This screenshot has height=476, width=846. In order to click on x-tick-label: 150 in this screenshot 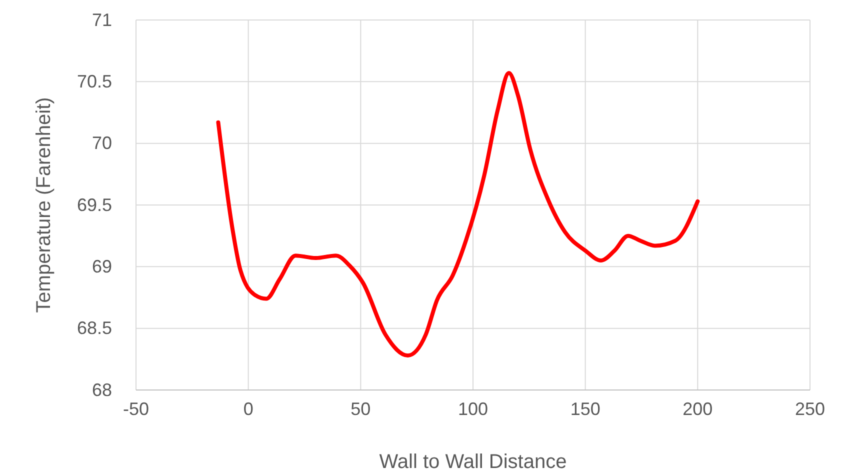, I will do `click(585, 408)`.